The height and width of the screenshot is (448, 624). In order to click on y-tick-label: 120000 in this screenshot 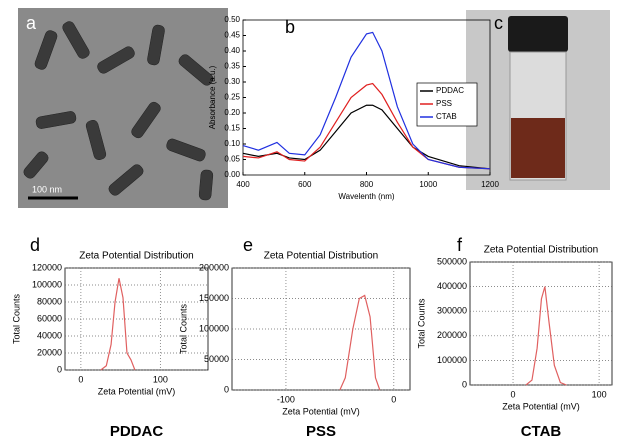, I will do `click(47, 267)`.